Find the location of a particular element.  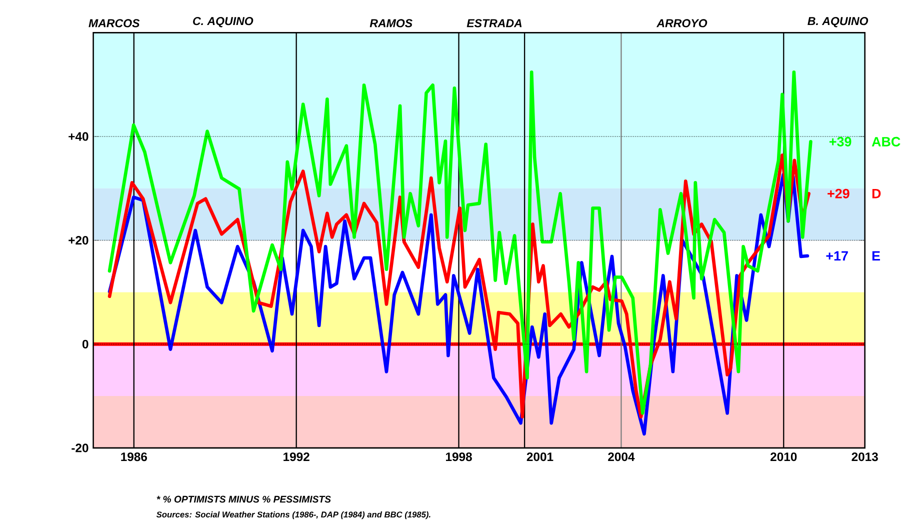

text: ARROYO is located at coordinates (682, 23).